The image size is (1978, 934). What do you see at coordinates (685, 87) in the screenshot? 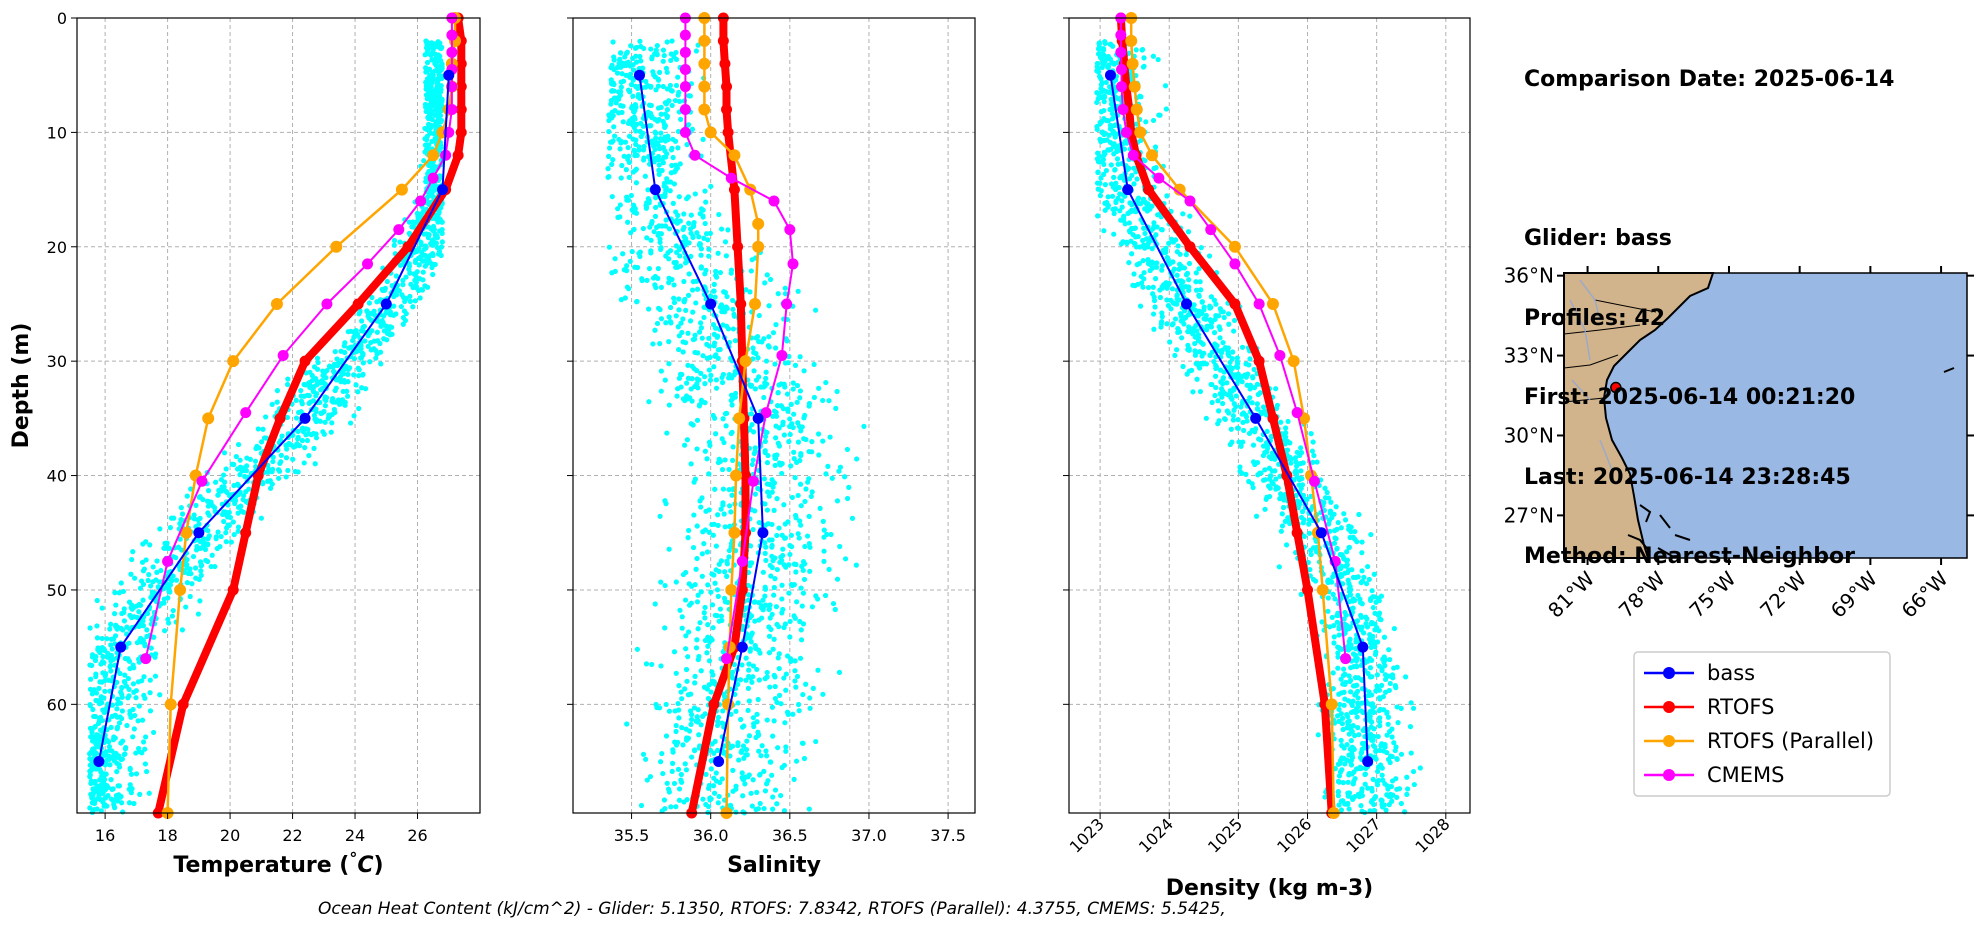
I see `series-point-cmems` at bounding box center [685, 87].